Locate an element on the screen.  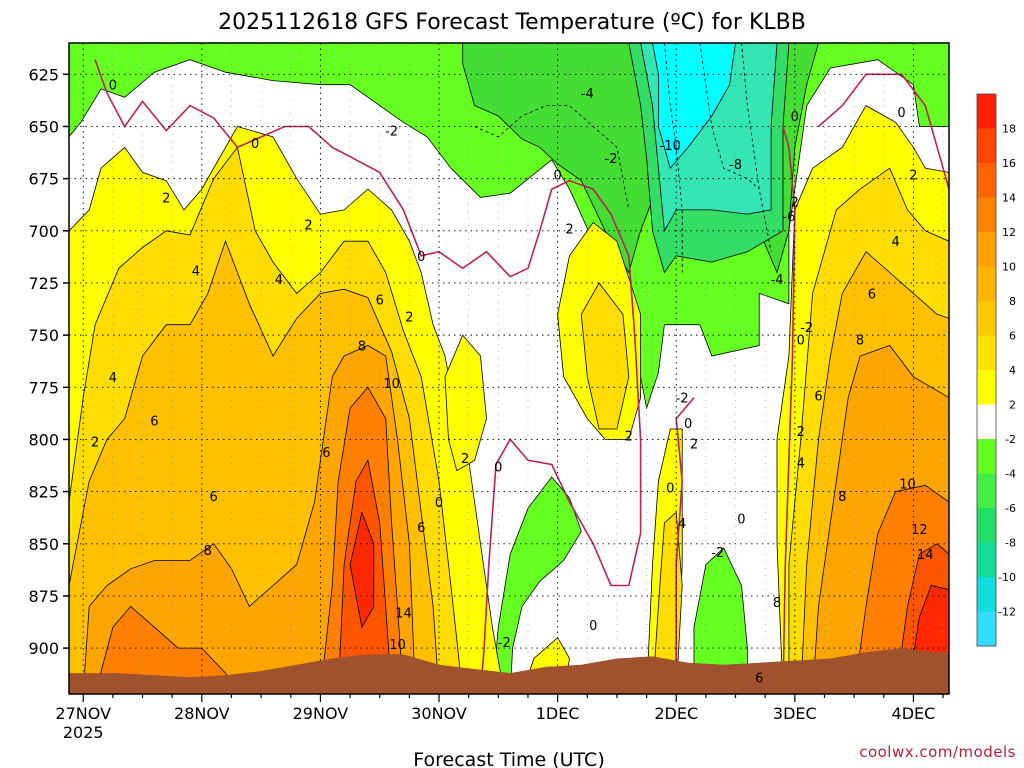
colorbar-label: 16 is located at coordinates (1009, 163).